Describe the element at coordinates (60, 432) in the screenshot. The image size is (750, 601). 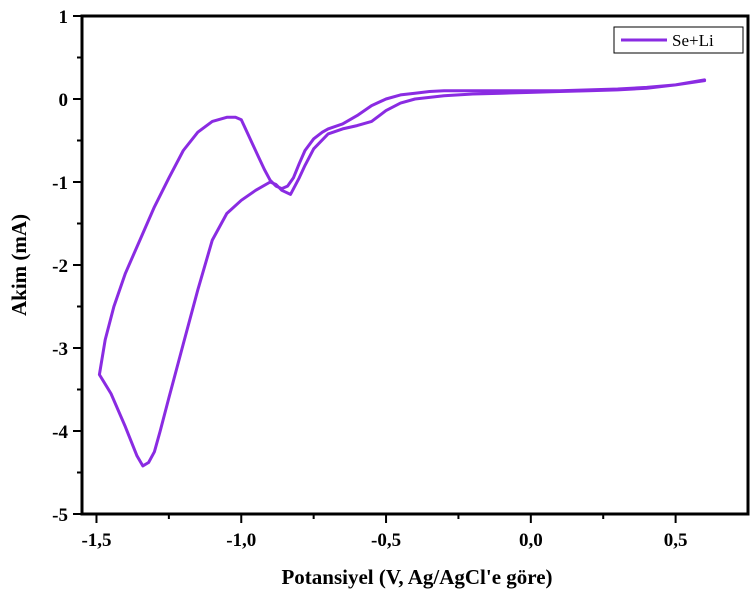
I see `y-tick-label: -4` at that location.